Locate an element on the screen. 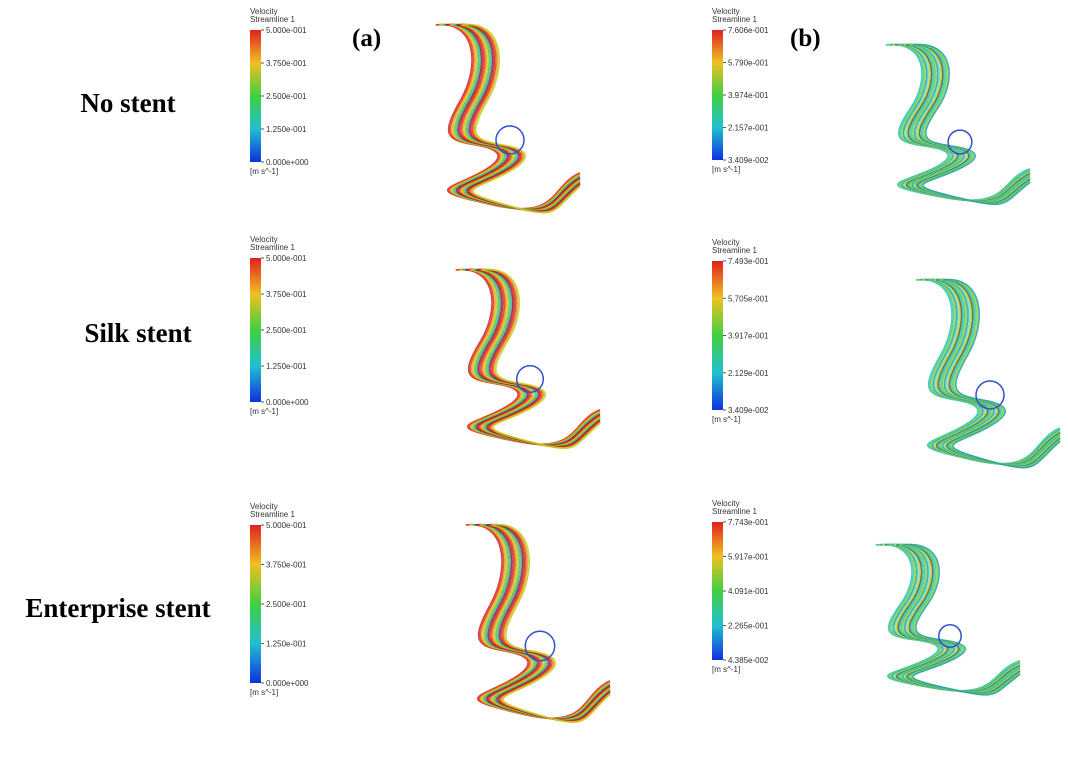 This screenshot has width=1068, height=776. legend-tick-label: 7.606e-001 is located at coordinates (748, 30).